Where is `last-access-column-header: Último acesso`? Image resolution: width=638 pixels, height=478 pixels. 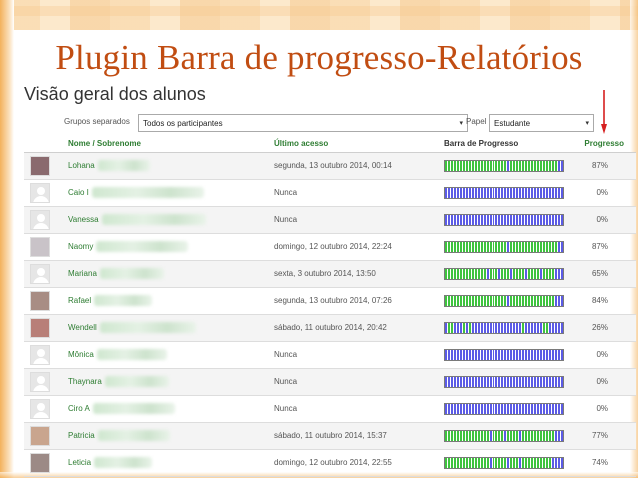
last-access-column-header: Último acesso is located at coordinates (359, 144).